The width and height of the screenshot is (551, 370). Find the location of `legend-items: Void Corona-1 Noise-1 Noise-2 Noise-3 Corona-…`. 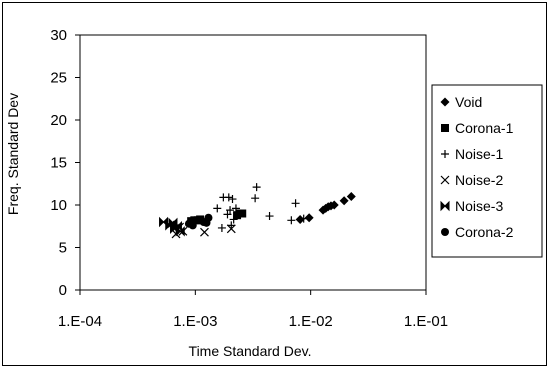

legend-items: Void Corona-1 Noise-1 Noise-2 Noise-3 Corona-… is located at coordinates (477, 167).